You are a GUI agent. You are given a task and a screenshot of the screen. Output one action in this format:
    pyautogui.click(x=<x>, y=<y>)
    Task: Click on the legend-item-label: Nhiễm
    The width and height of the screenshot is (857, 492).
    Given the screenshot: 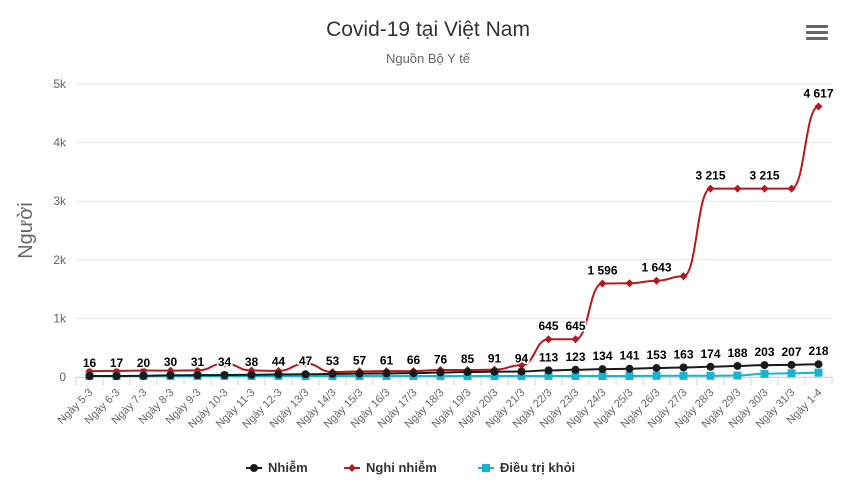 What is the action you would take?
    pyautogui.click(x=288, y=467)
    